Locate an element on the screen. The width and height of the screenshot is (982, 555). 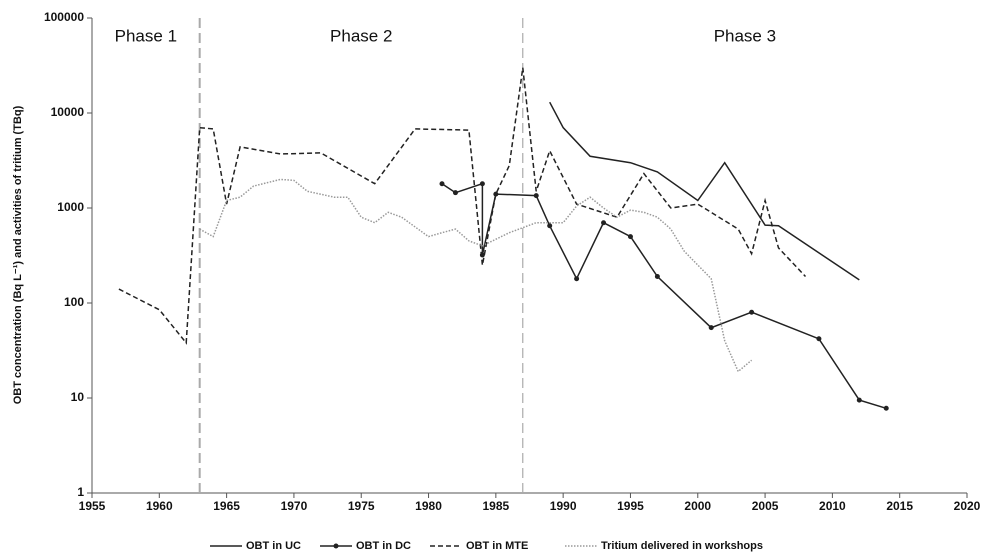
x-tick-label: 1985 is located at coordinates (495, 506).